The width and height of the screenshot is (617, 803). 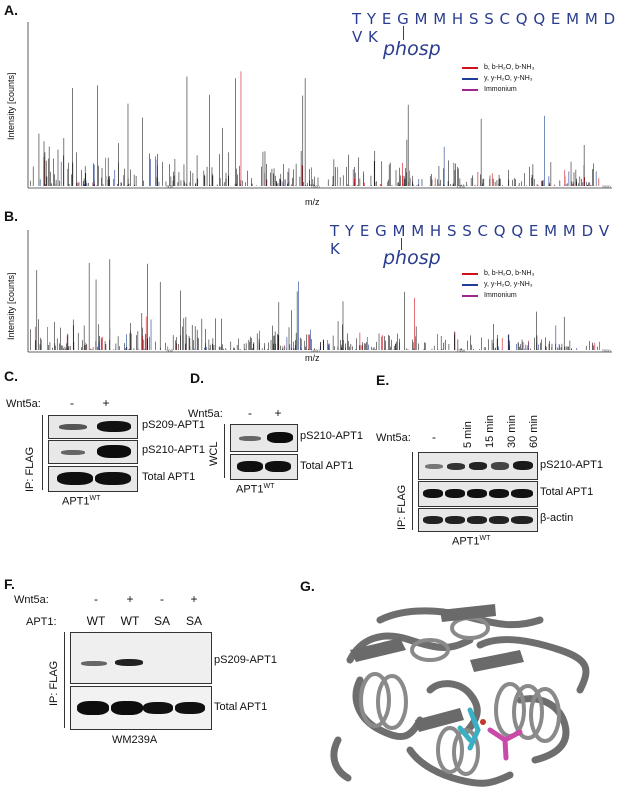 What do you see at coordinates (193, 621) in the screenshot?
I see `panel-f-apt1-lane-4: SA` at bounding box center [193, 621].